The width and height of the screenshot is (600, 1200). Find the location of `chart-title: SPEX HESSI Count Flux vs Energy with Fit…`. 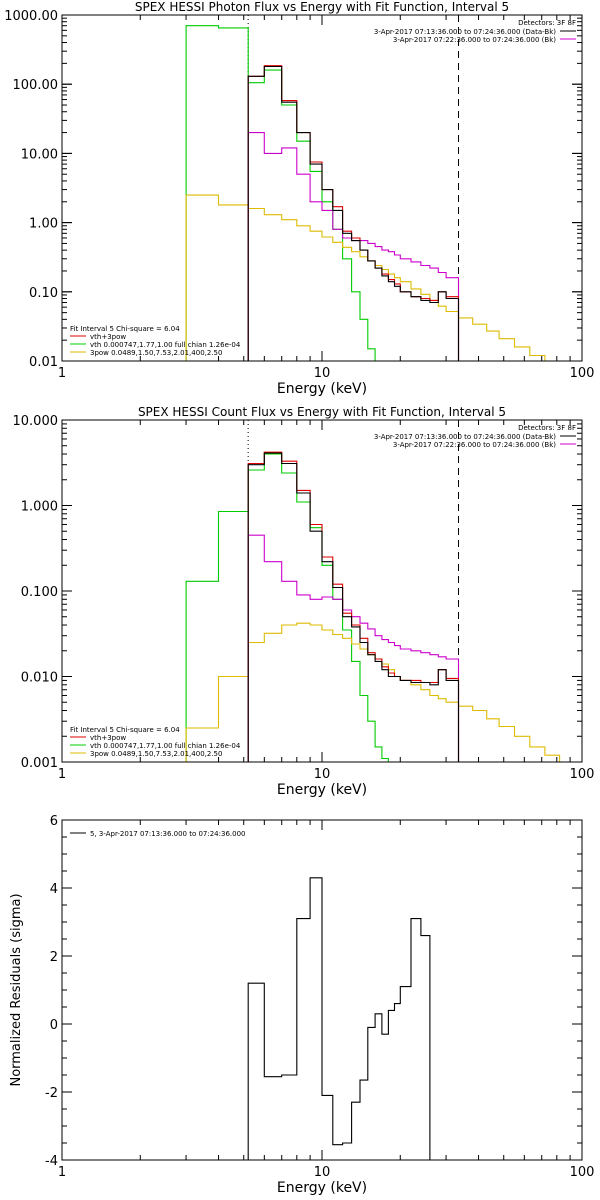

chart-title: SPEX HESSI Count Flux vs Energy with Fit… is located at coordinates (322, 412).